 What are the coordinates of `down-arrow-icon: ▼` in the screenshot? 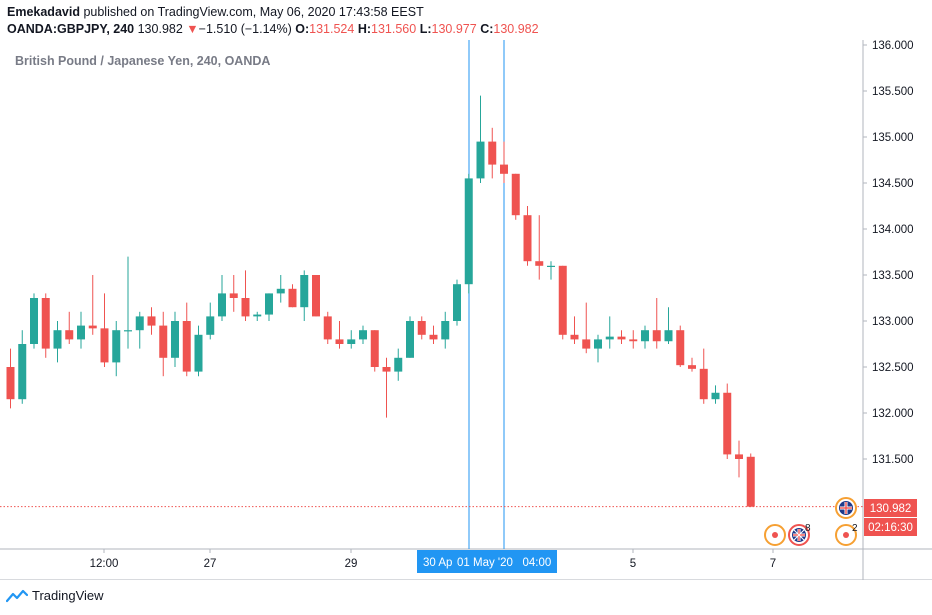 It's located at (192, 29).